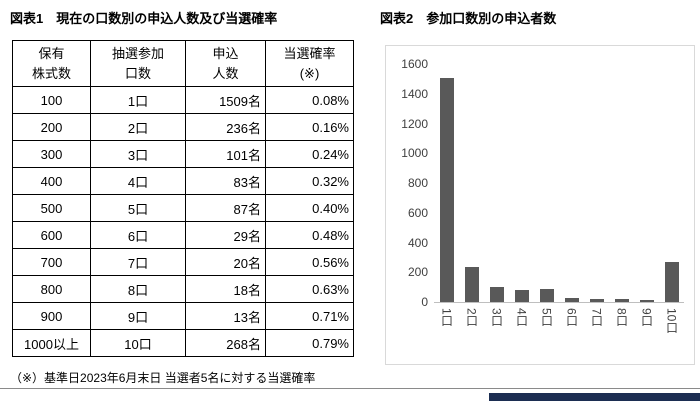 The image size is (700, 401). I want to click on y-axis-tick-label: 1000, so click(414, 153).